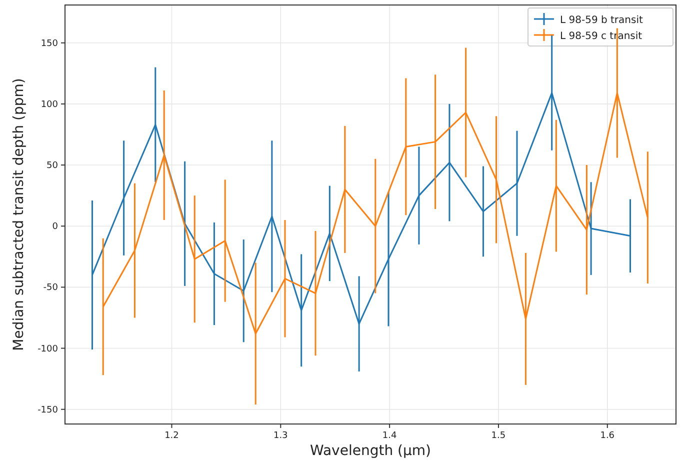 The image size is (686, 461). Describe the element at coordinates (49, 43) in the screenshot. I see `y-tick-label: 150` at that location.